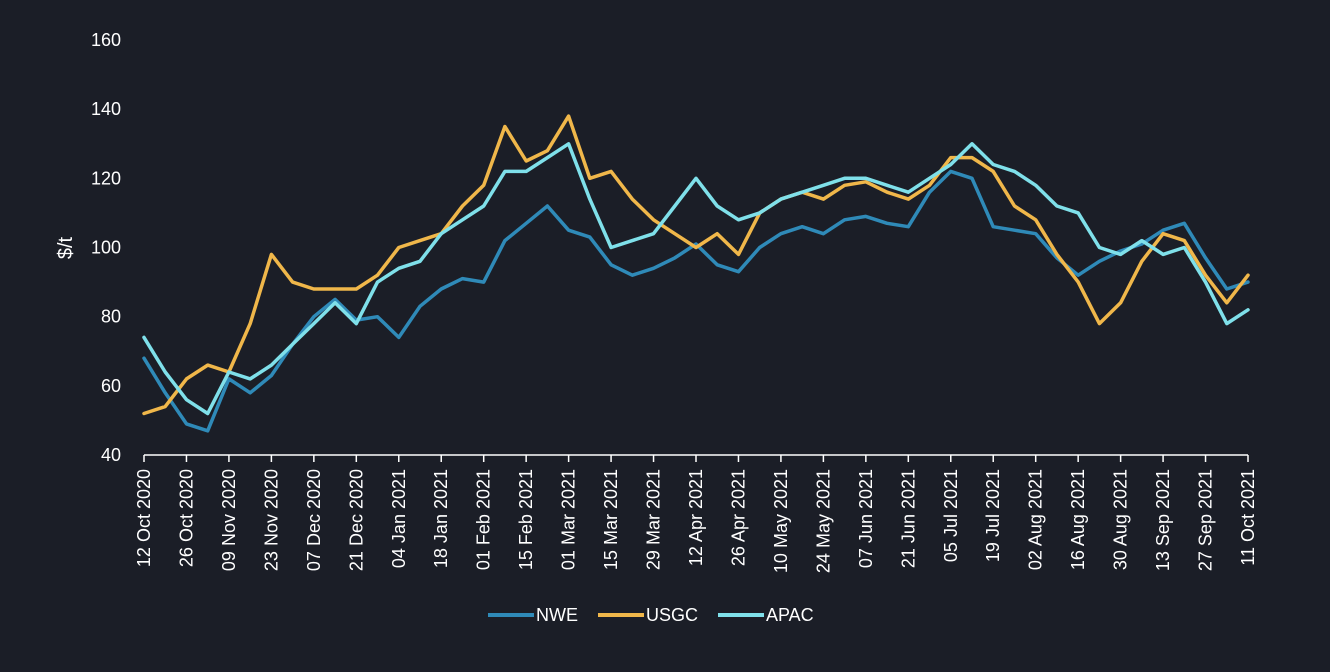 The height and width of the screenshot is (672, 1330). I want to click on x-tick-label: 26 Apr 2021, so click(738, 517).